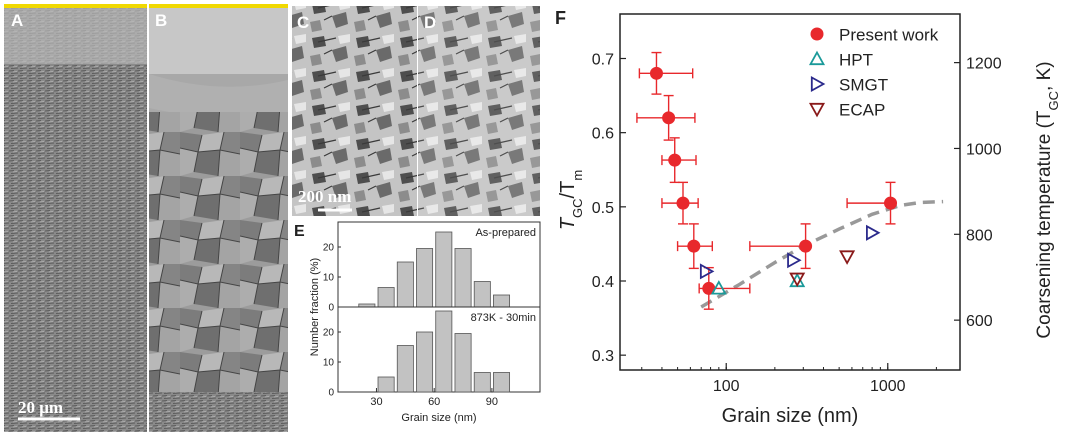 This screenshot has height=438, width=1065. What do you see at coordinates (862, 110) in the screenshot?
I see `legend-label: ECAP` at bounding box center [862, 110].